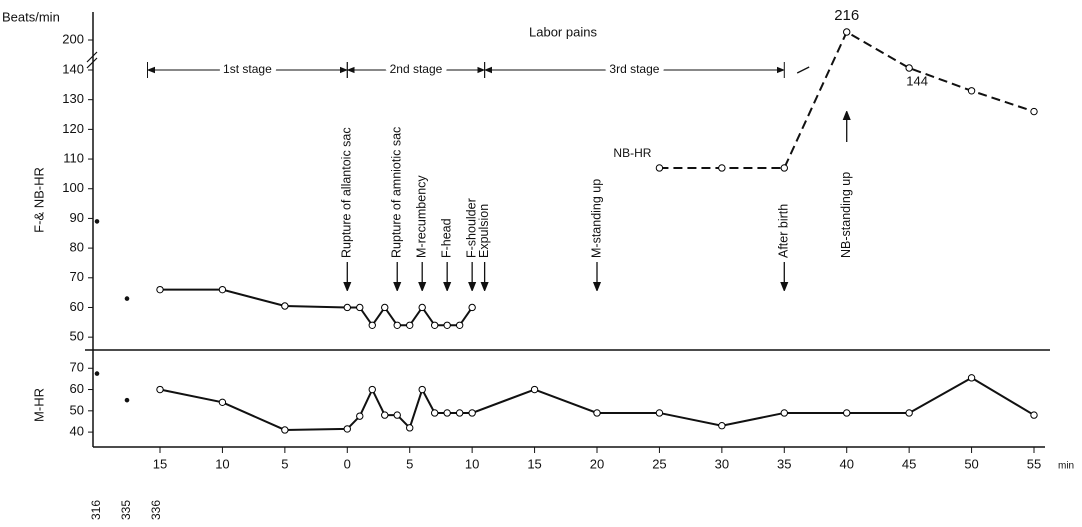 This screenshot has width=1082, height=527. I want to click on event-label: F-head, so click(446, 238).